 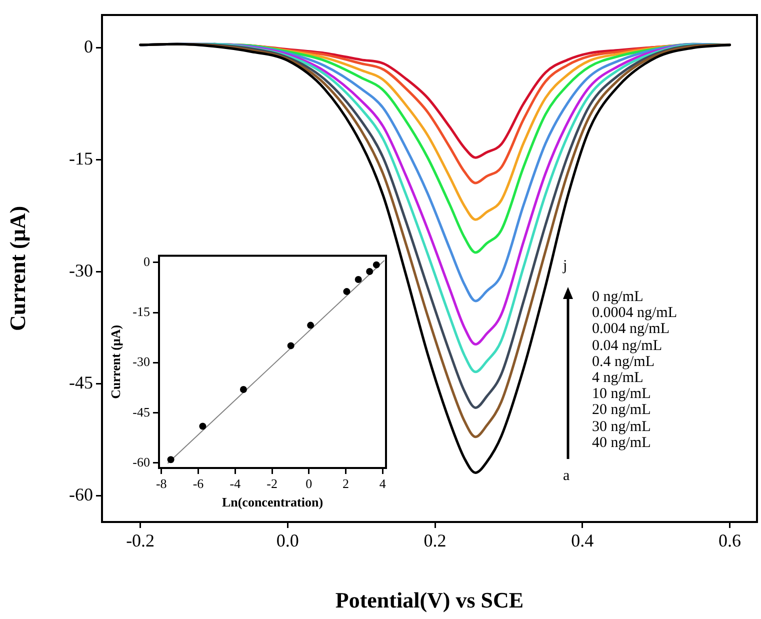 What do you see at coordinates (621, 394) in the screenshot?
I see `annotation: 10 ng/mL` at bounding box center [621, 394].